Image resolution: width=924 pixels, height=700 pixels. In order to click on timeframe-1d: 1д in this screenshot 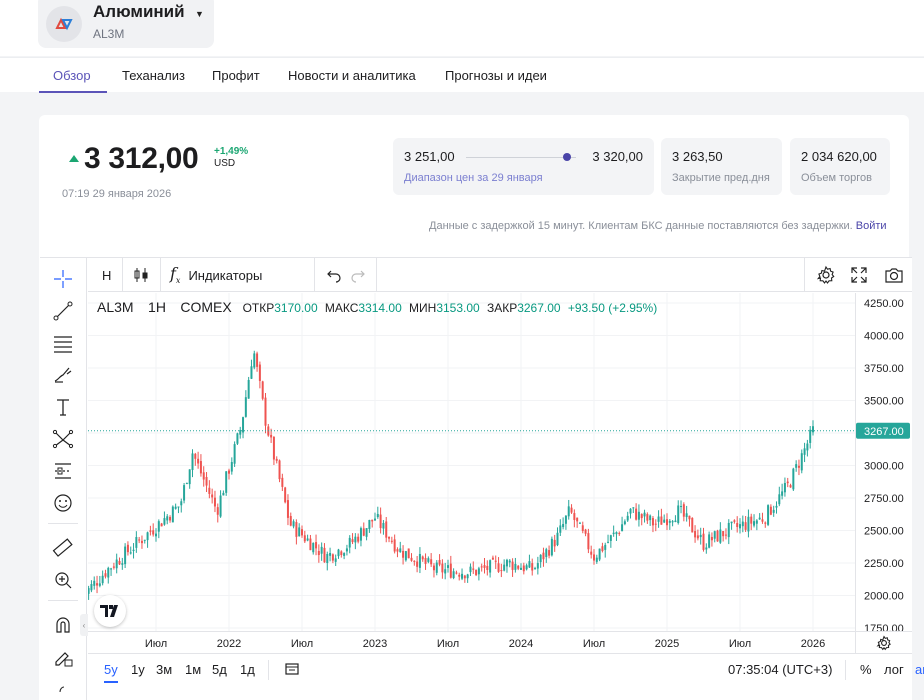, I will do `click(247, 669)`.